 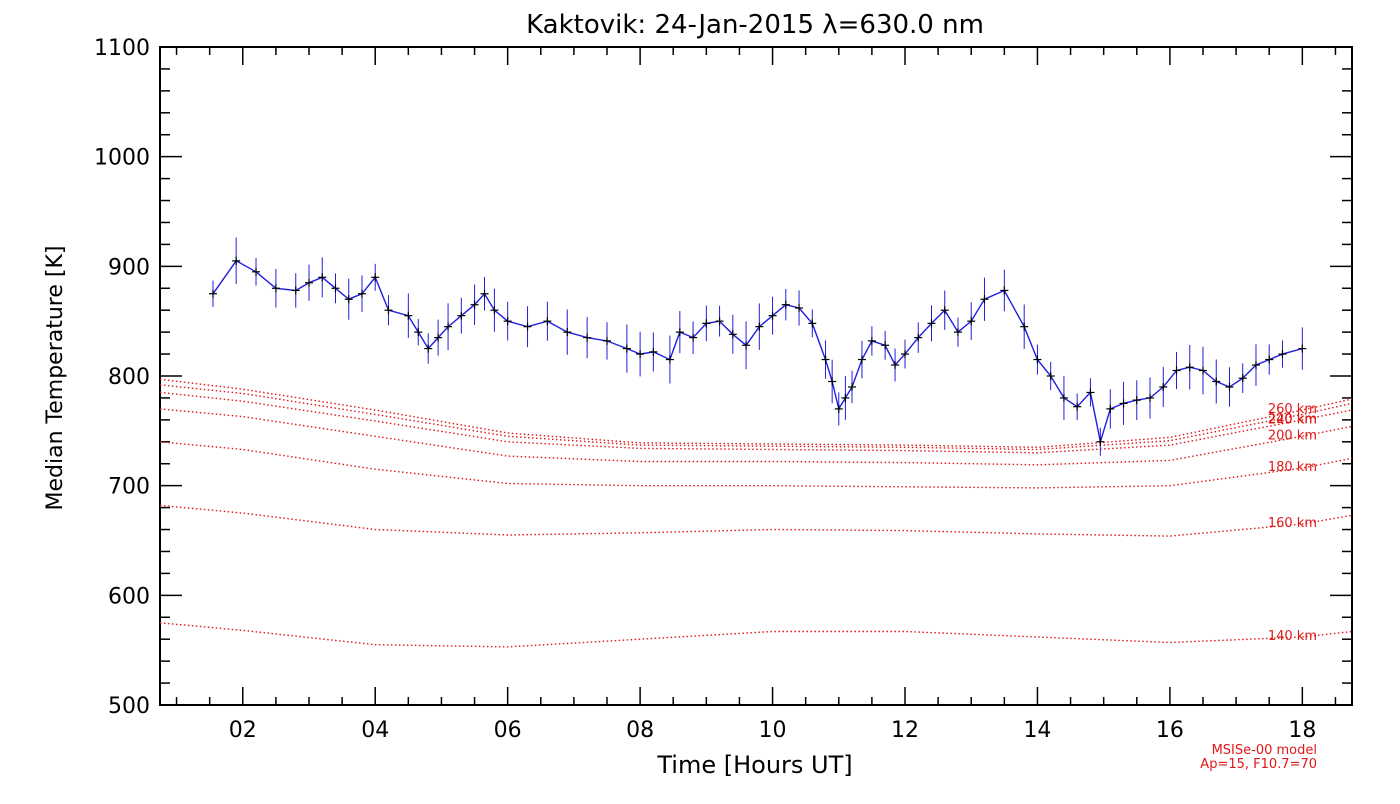 What do you see at coordinates (55, 378) in the screenshot?
I see `y-axis-label: Median Temperature [K]` at bounding box center [55, 378].